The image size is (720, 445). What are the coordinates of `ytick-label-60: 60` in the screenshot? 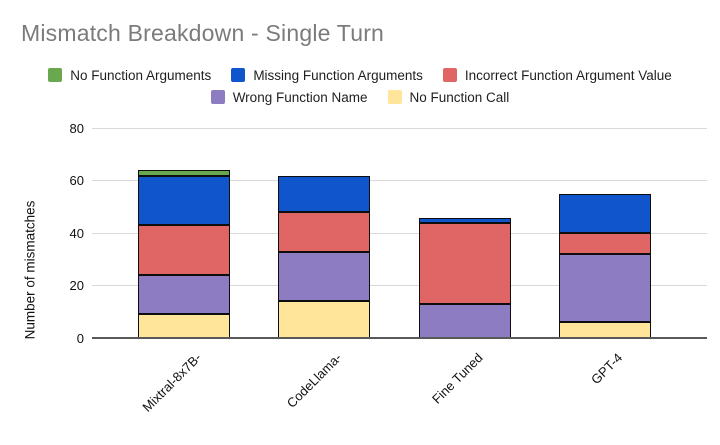 It's located at (76, 181).